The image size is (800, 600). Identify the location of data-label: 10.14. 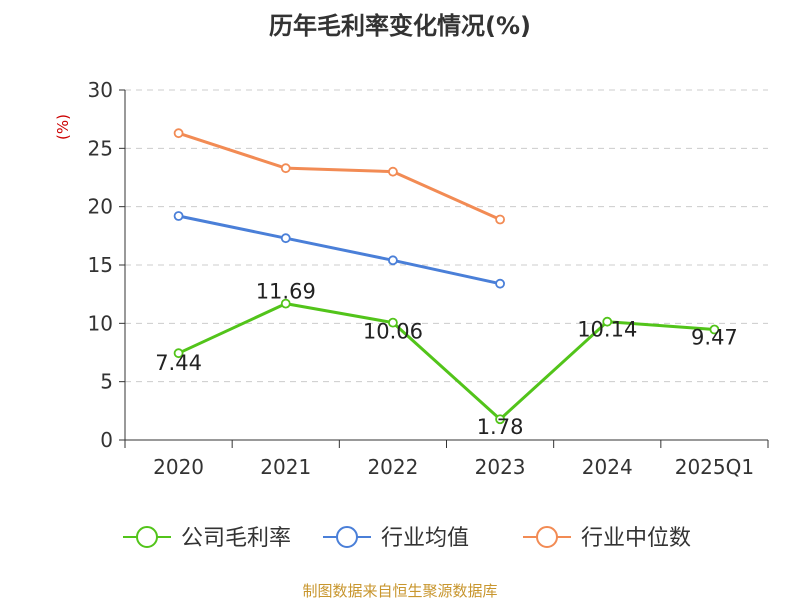
(607, 330).